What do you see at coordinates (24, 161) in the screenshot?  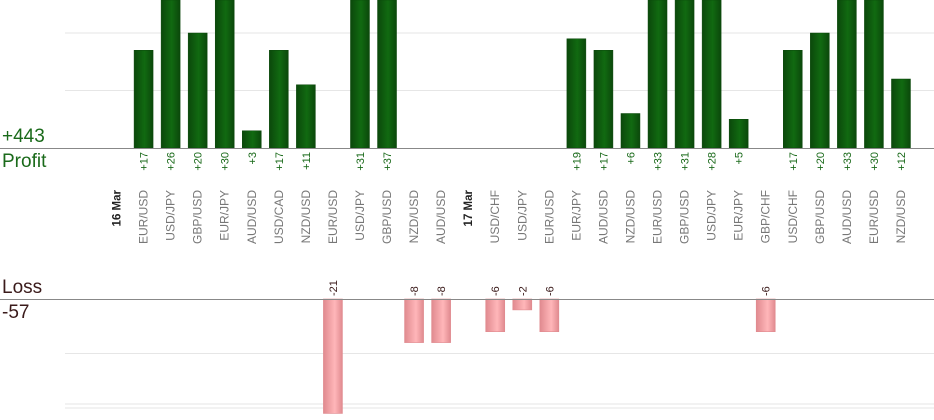 I see `profit-label: Profit` at bounding box center [24, 161].